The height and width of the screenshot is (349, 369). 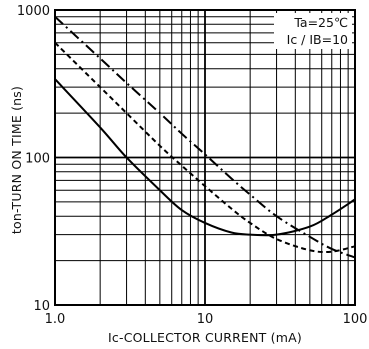 I want to click on y-tick-label: 1000, so click(x=33, y=11).